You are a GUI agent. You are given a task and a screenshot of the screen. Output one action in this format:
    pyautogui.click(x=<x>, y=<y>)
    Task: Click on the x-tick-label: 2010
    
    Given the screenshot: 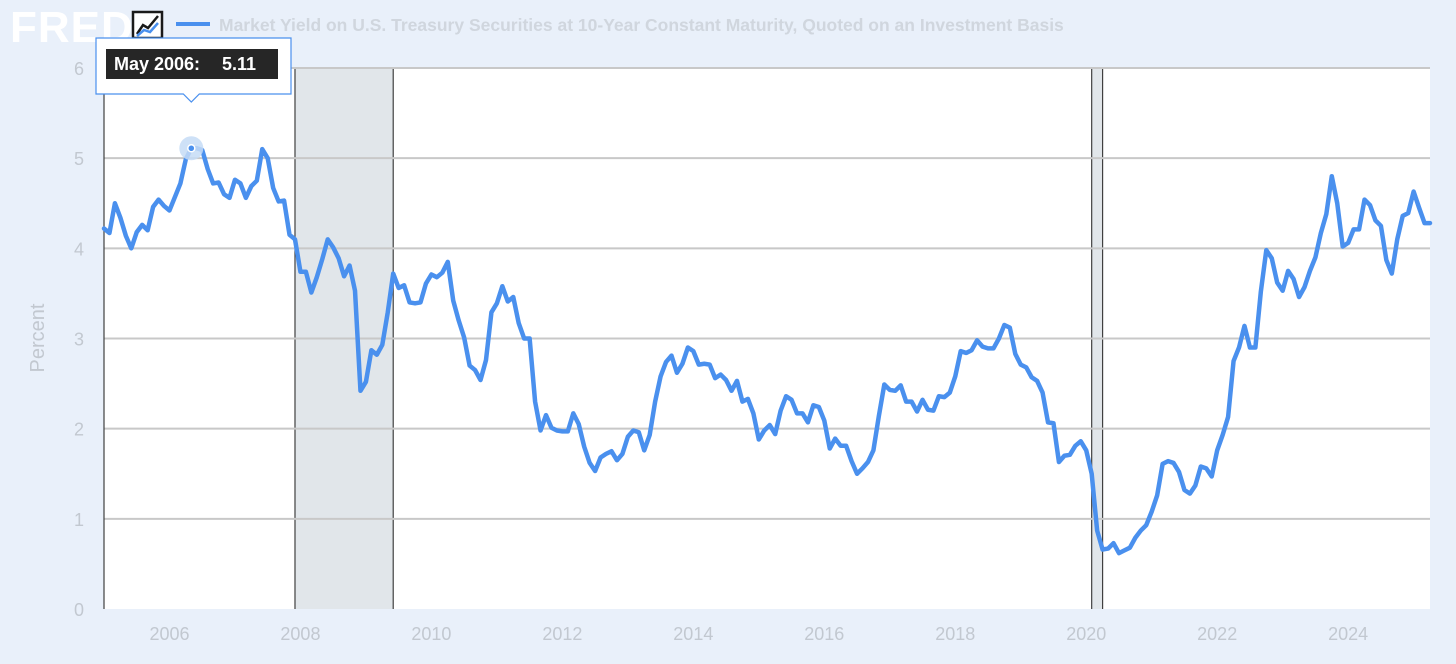 What is the action you would take?
    pyautogui.click(x=431, y=634)
    